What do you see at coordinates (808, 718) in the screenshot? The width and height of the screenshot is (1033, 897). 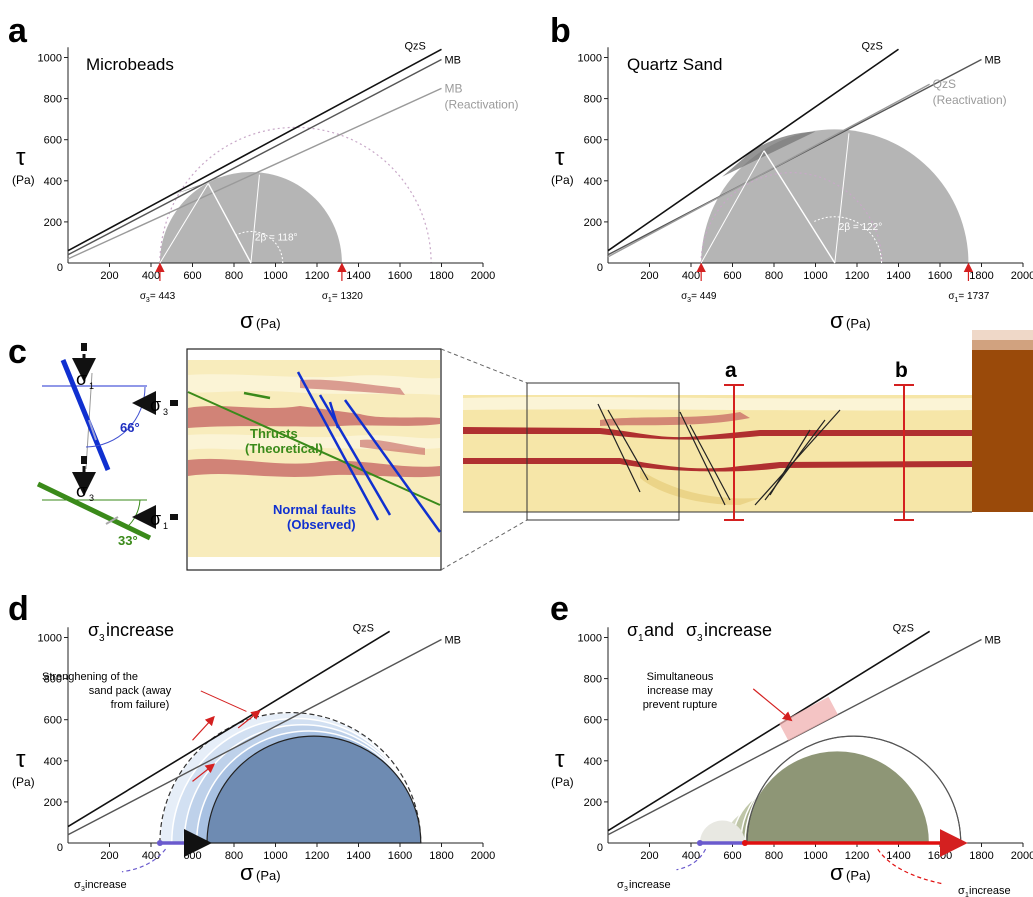 I see `rupture-highlight` at bounding box center [808, 718].